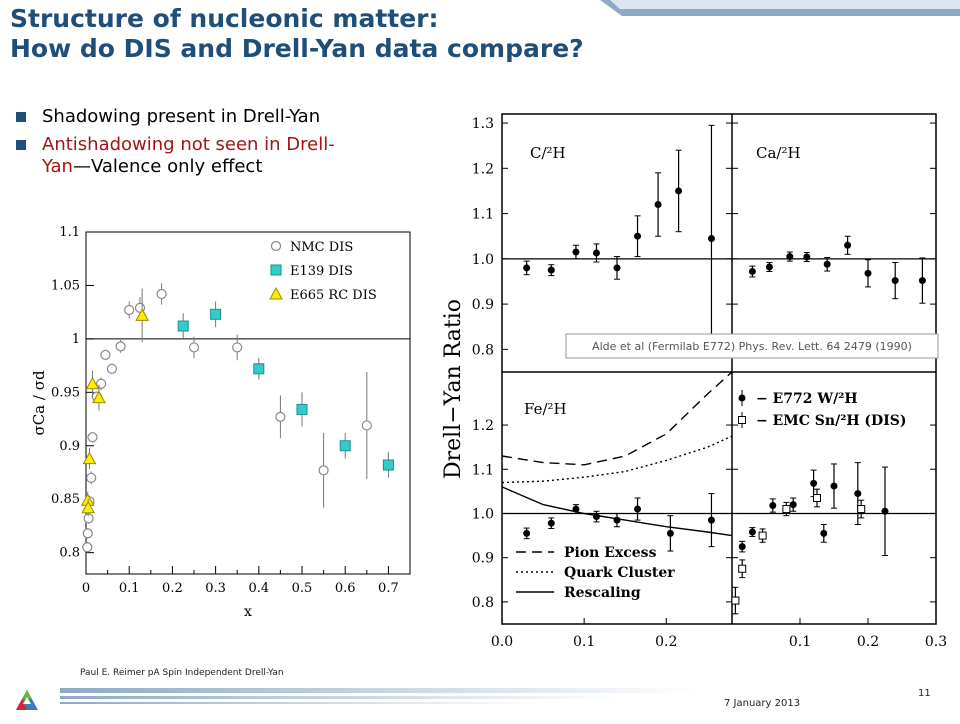 The image size is (960, 724). What do you see at coordinates (778, 153) in the screenshot?
I see `panel-label: Ca/²H` at bounding box center [778, 153].